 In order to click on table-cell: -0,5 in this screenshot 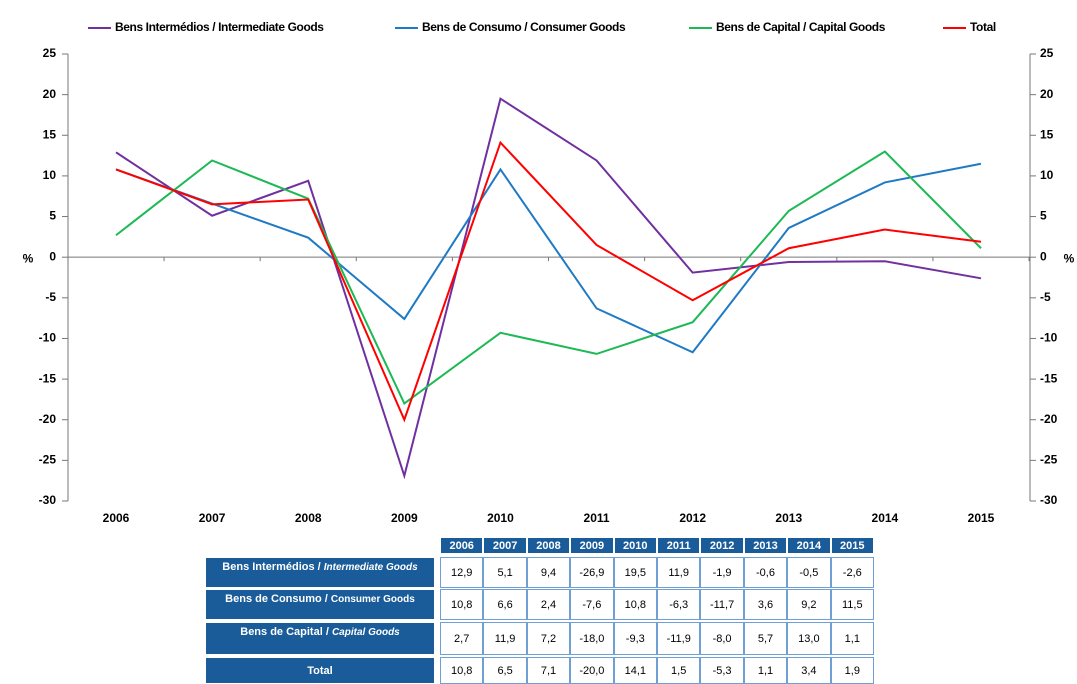, I will do `click(809, 572)`.